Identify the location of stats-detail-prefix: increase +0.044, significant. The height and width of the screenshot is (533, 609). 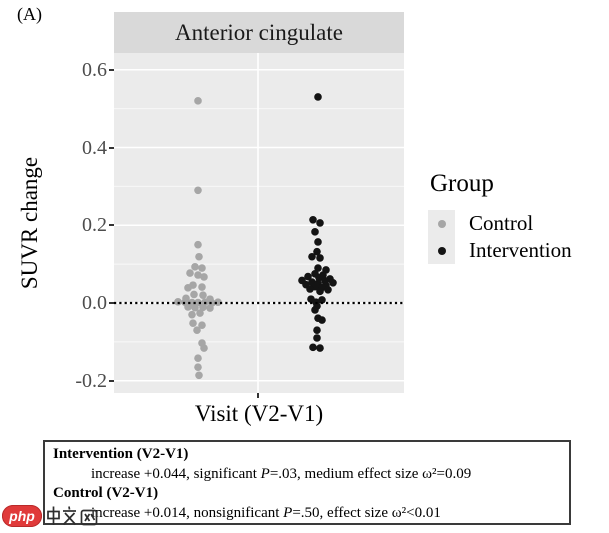
(176, 473).